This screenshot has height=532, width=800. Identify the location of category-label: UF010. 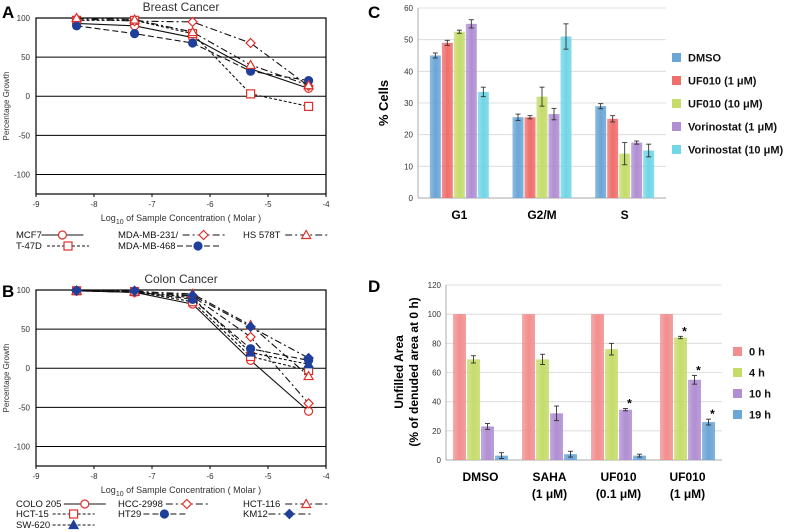
(618, 477).